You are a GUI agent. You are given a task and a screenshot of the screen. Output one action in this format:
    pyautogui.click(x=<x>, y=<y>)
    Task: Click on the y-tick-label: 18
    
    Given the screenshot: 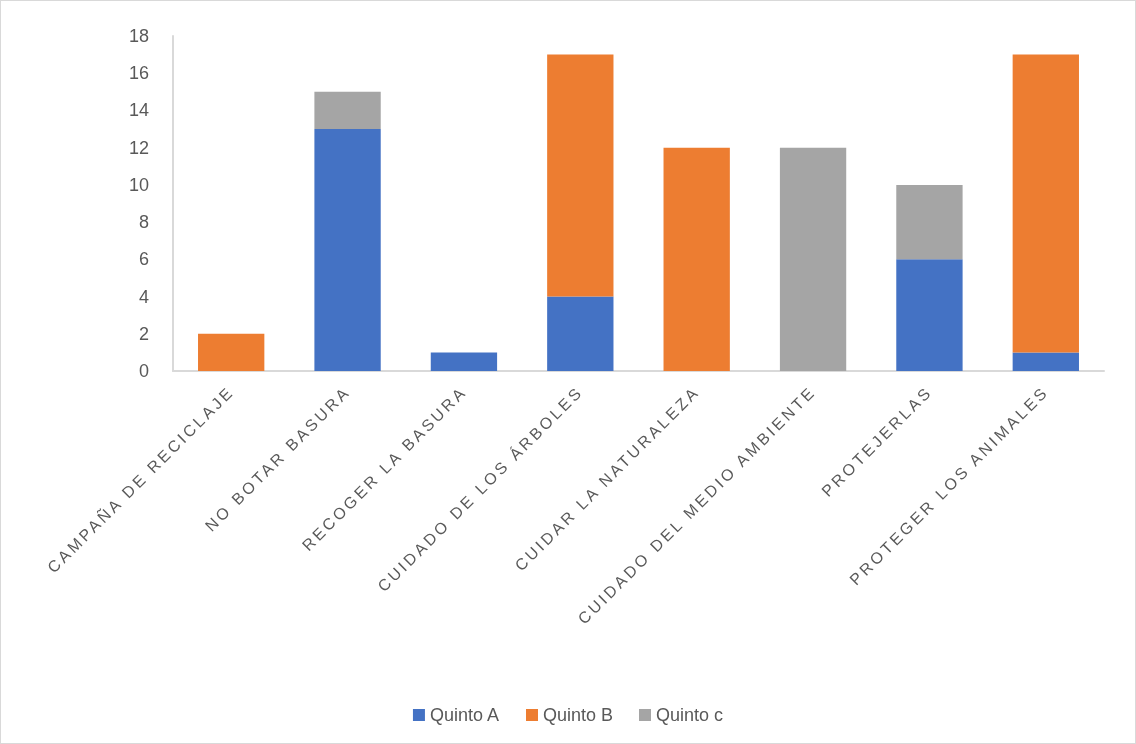 What is the action you would take?
    pyautogui.click(x=138, y=36)
    